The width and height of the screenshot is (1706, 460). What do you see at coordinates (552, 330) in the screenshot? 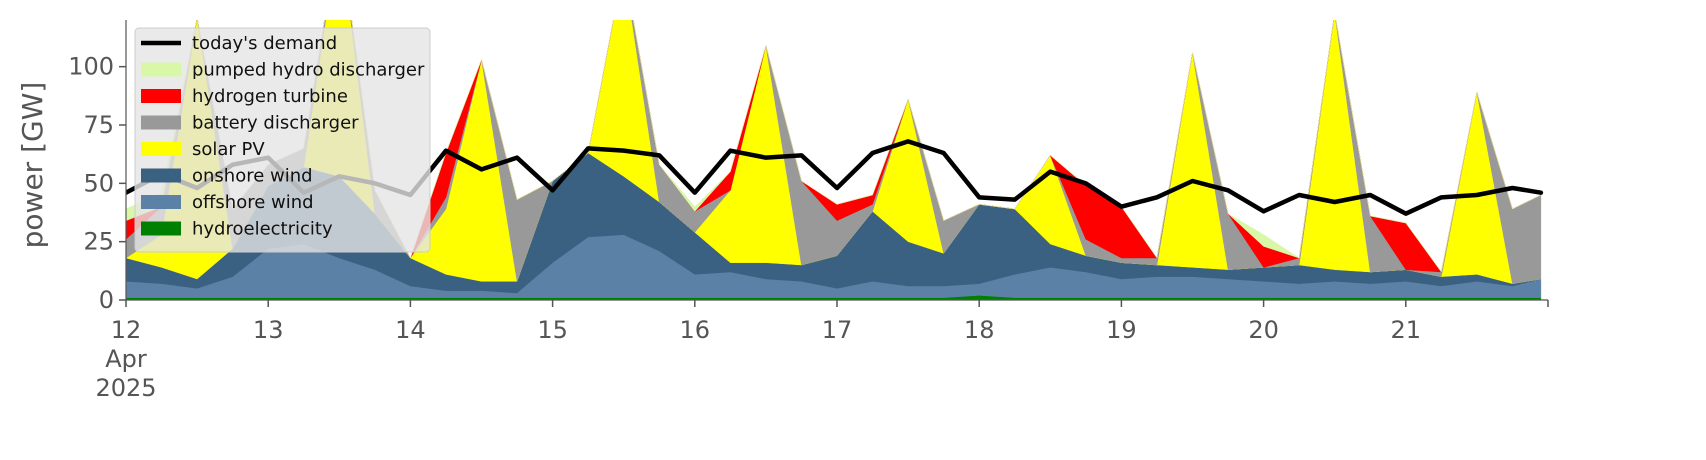
I see `x-tick-label: 15` at bounding box center [552, 330].